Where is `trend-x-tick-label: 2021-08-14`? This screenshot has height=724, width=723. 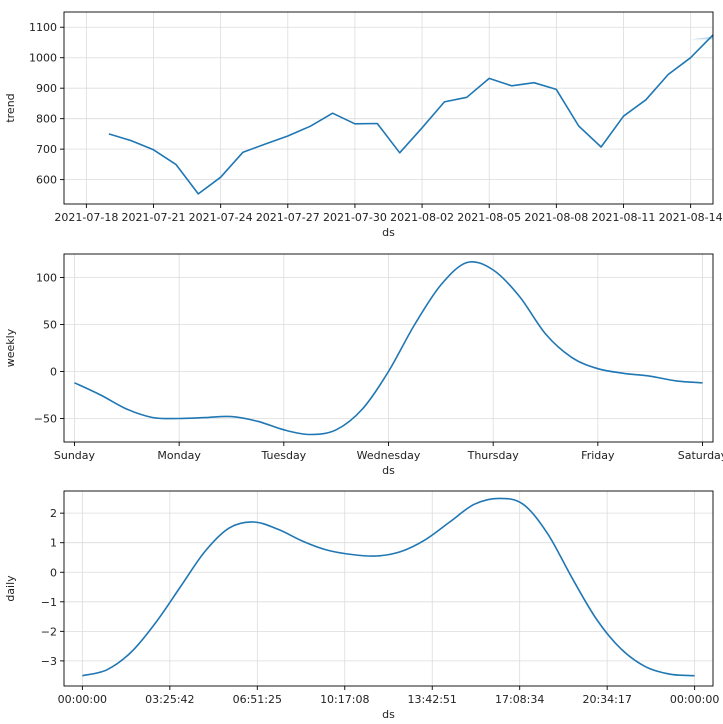
trend-x-tick-label: 2021-08-14 is located at coordinates (691, 217).